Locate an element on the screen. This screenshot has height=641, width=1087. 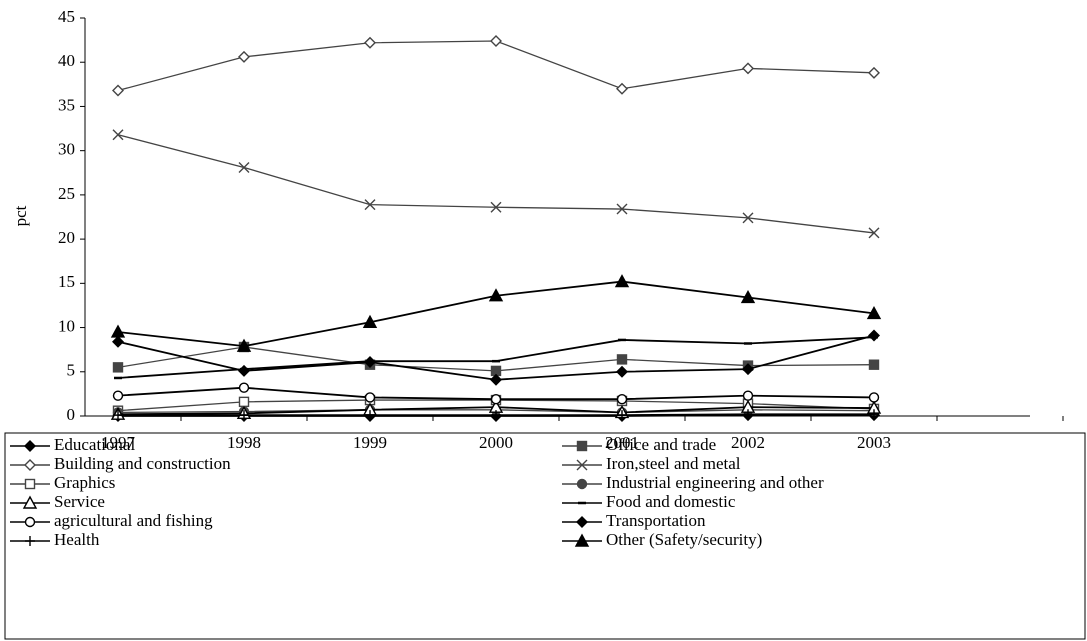
x-tick-label: 2003 is located at coordinates (874, 442).